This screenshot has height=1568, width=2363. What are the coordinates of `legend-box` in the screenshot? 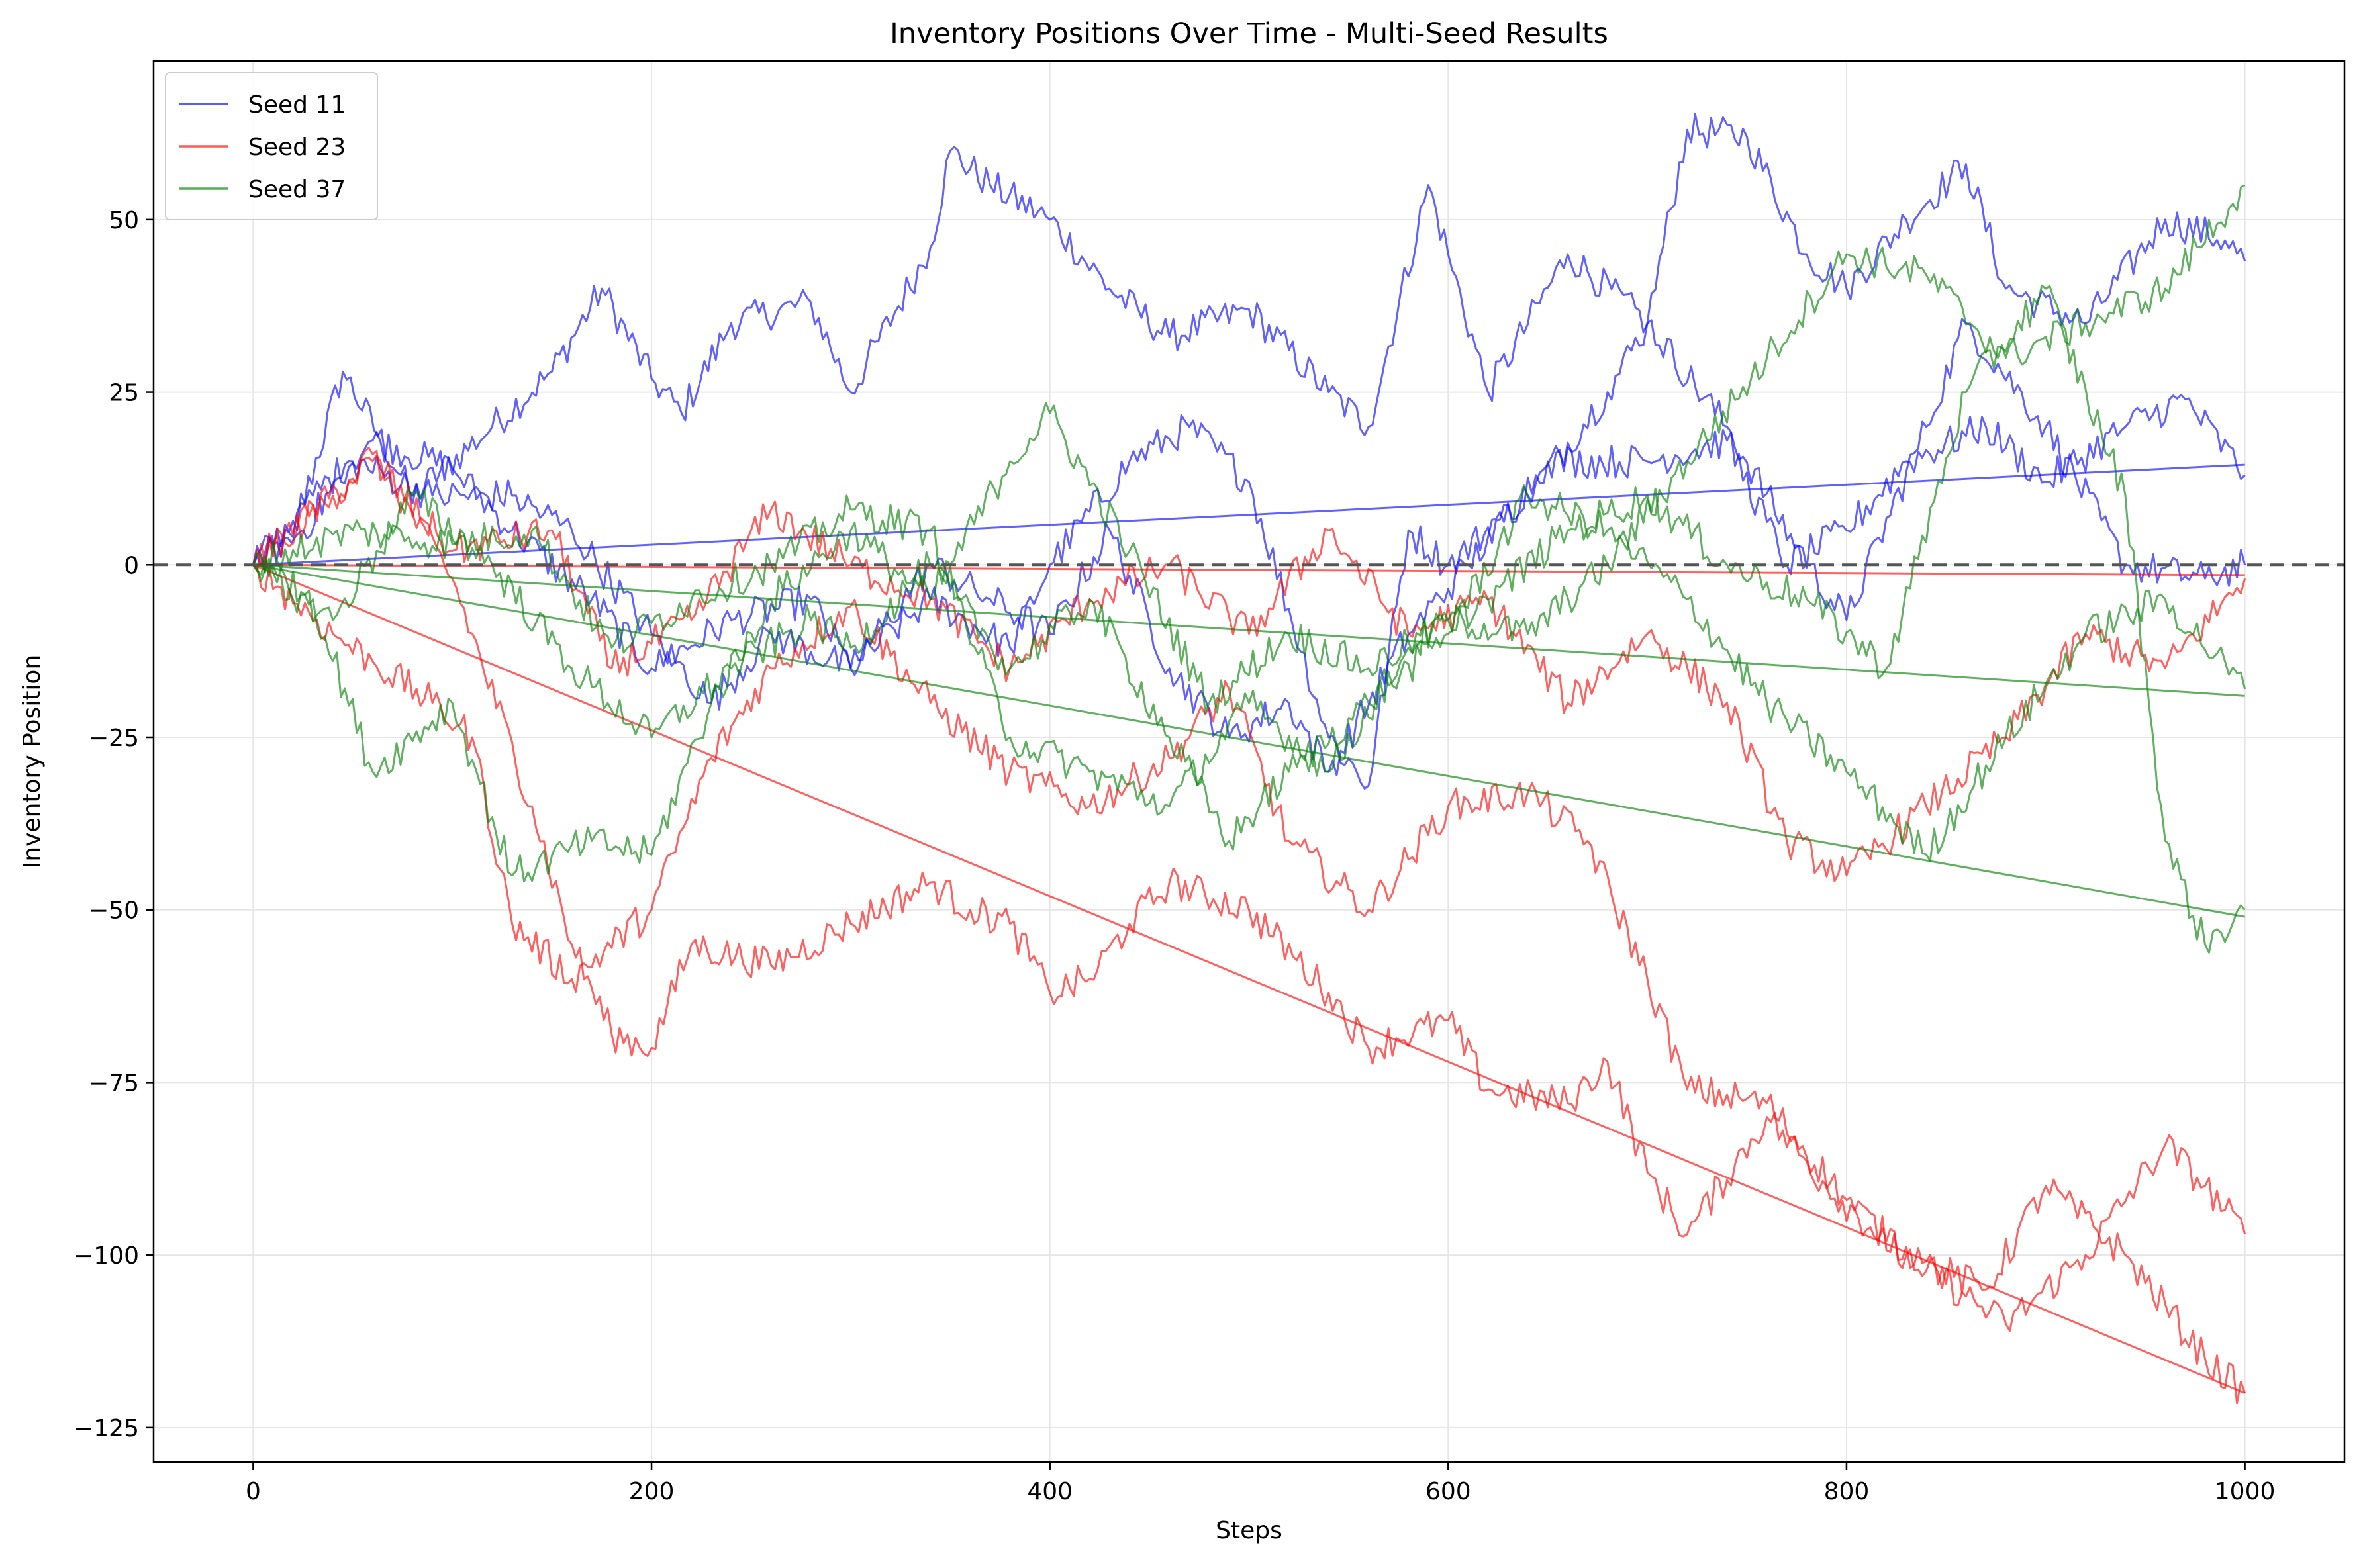 It's located at (271, 146).